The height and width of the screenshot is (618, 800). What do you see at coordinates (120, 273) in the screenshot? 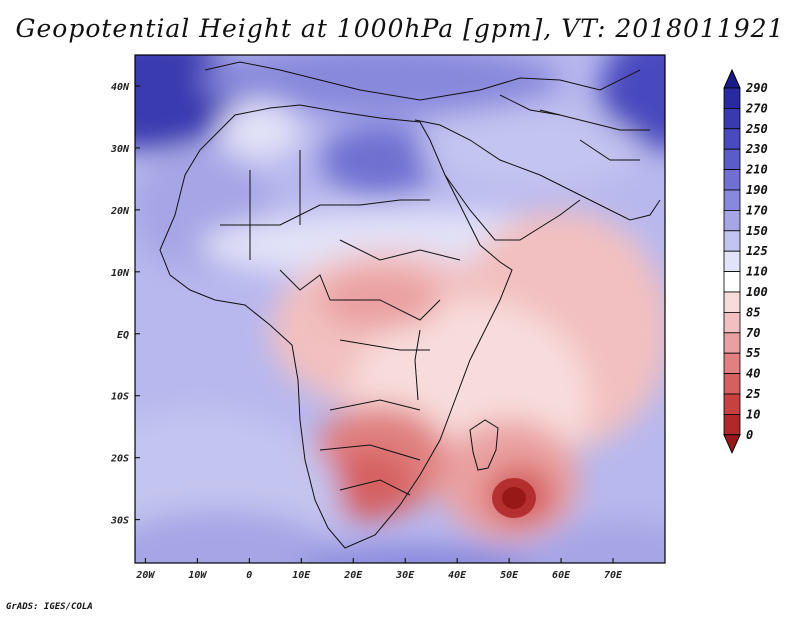
I see `lat-tick-label: 10N` at bounding box center [120, 273].